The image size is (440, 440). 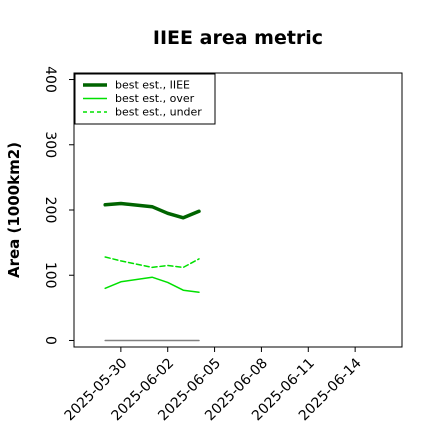 I want to click on legend-entry: best est., under, so click(x=158, y=112).